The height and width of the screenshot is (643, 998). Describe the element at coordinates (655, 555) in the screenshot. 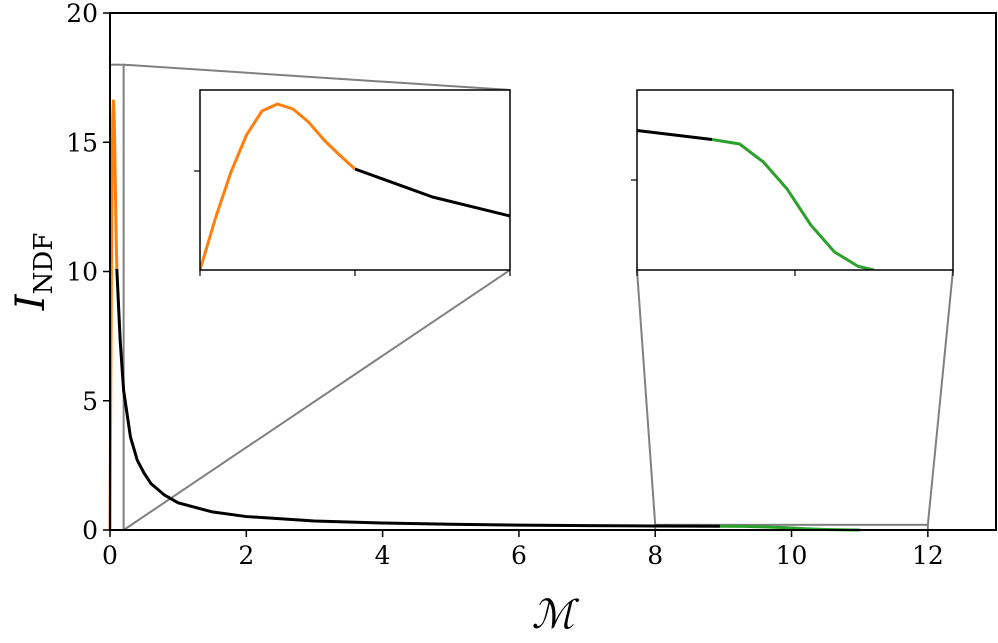

I see `x-tick-label: 8` at that location.